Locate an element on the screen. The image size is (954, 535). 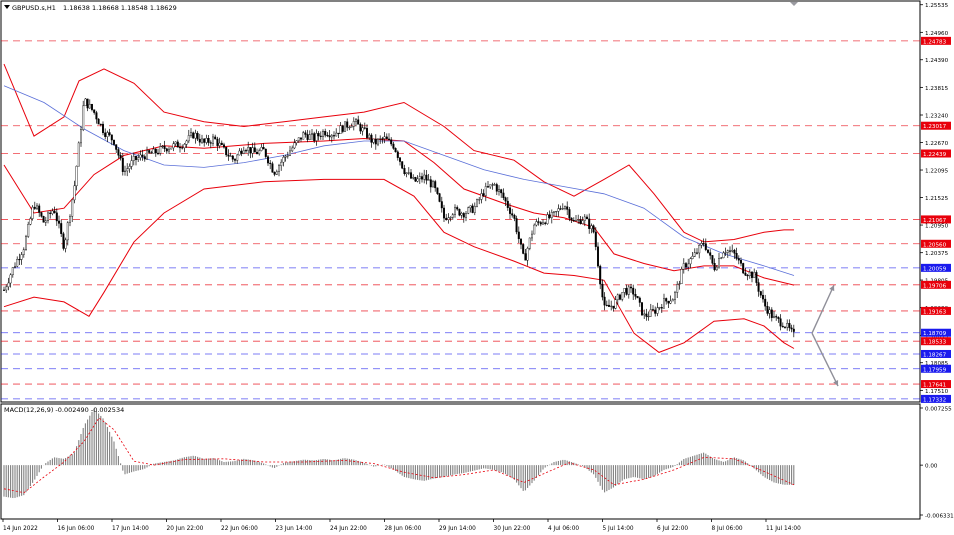
time-axis-label: 30 Jun 22:00 is located at coordinates (512, 529).